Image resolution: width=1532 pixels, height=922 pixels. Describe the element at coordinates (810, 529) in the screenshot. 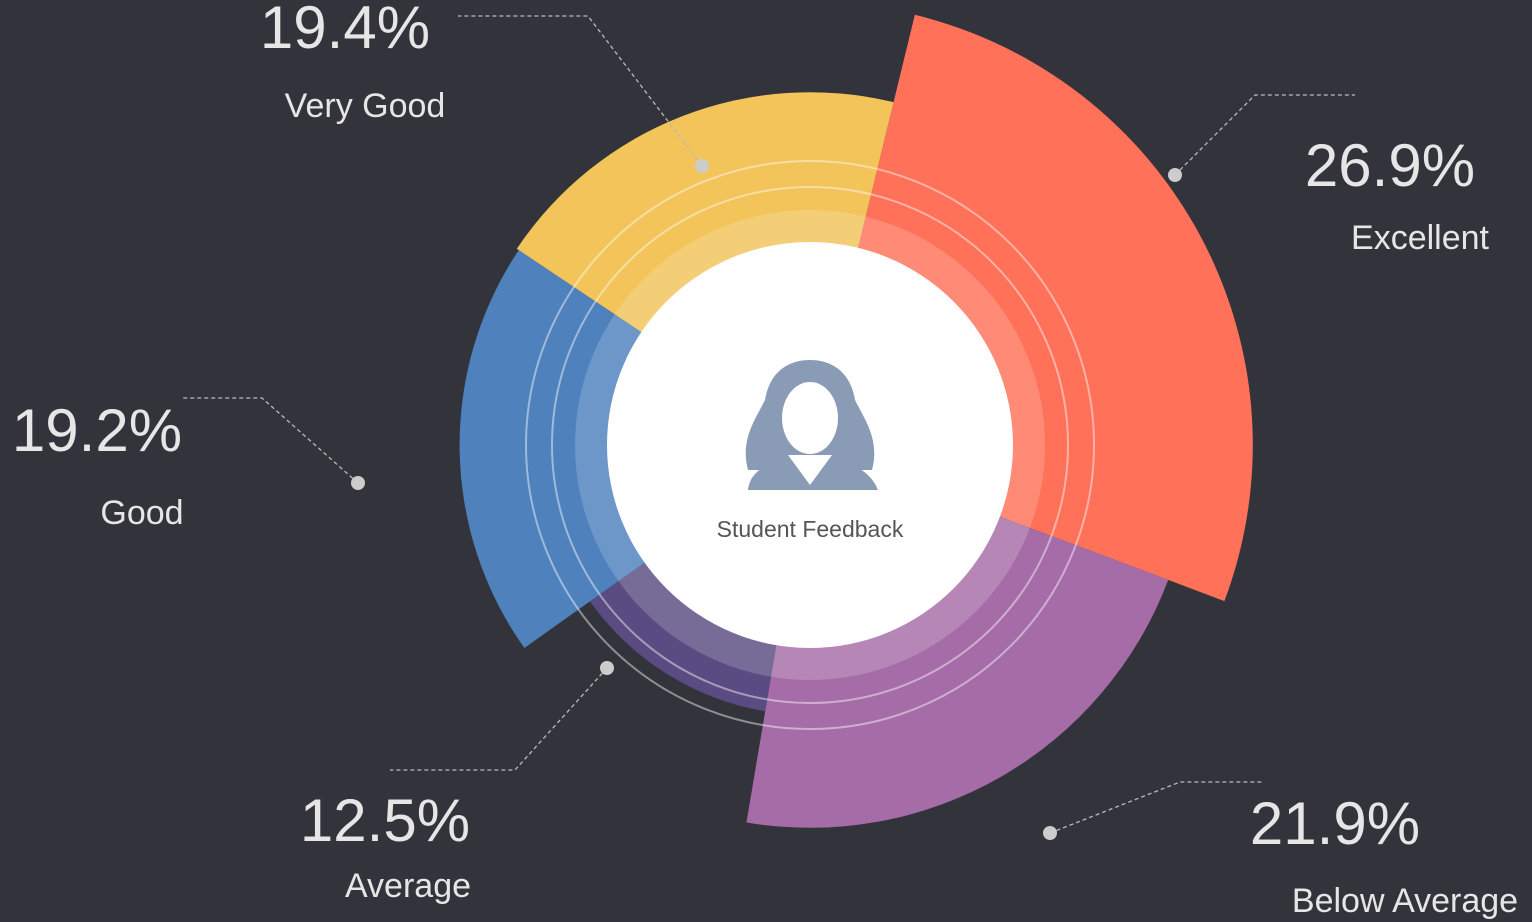

I see `center-label: Student Feedback` at that location.